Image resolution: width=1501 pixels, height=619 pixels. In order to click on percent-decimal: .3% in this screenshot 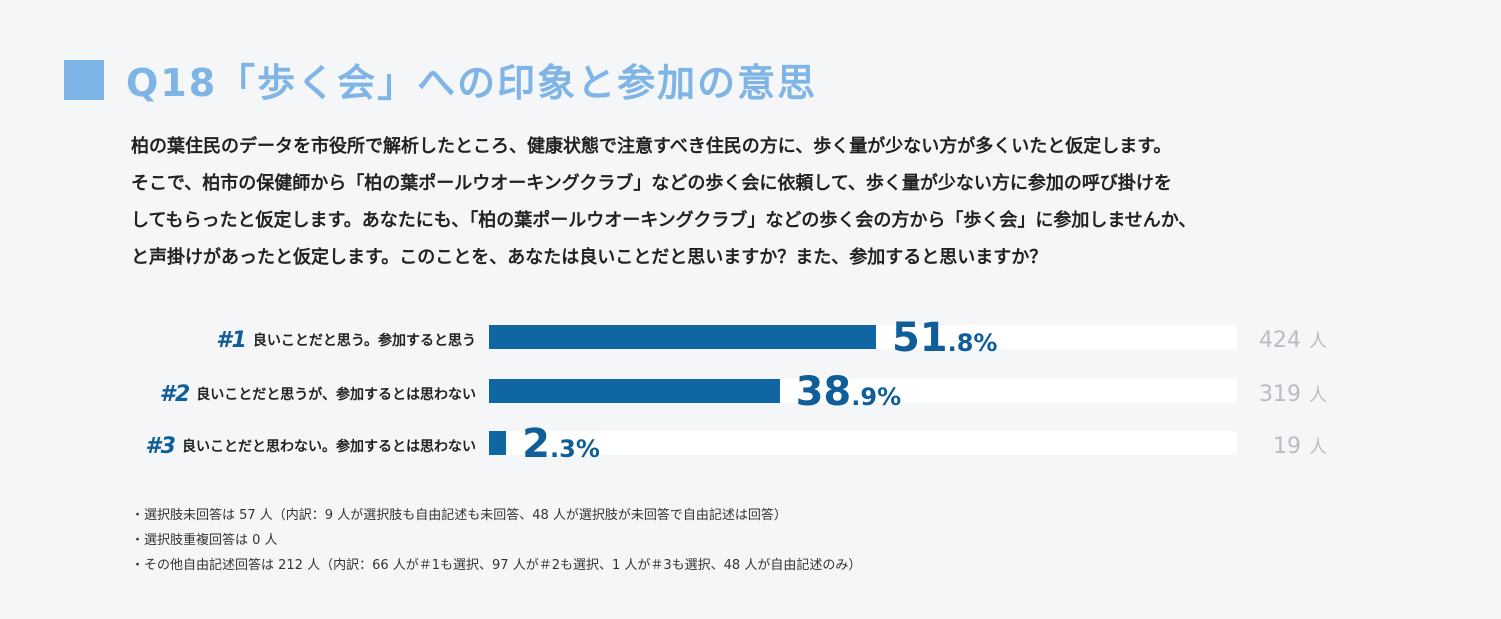, I will do `click(575, 449)`.